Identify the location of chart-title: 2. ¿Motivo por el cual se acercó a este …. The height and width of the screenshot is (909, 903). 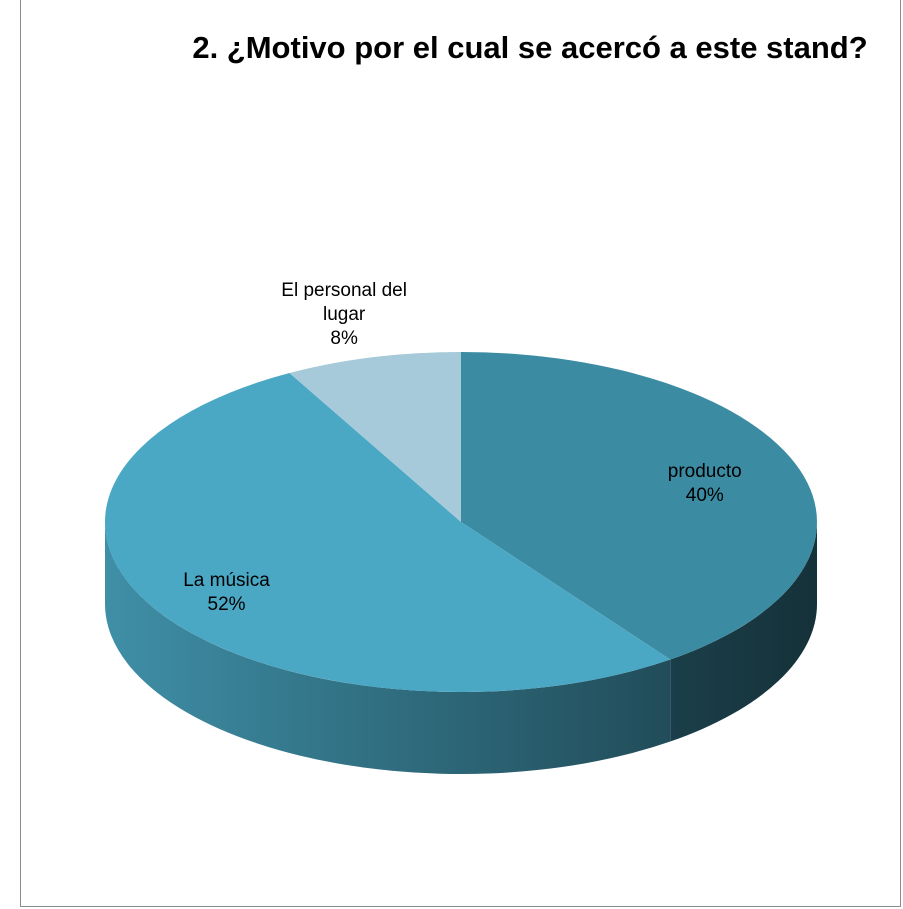
(530, 47).